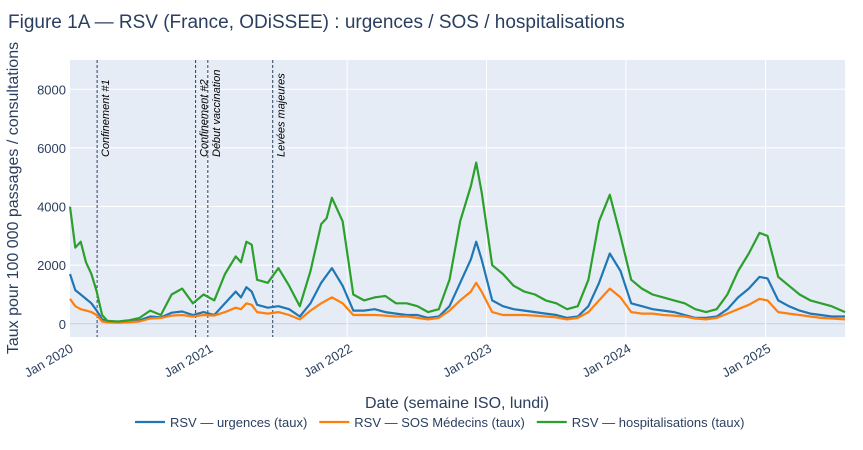  Describe the element at coordinates (457, 403) in the screenshot. I see `x-axis-title: Date (semaine ISO, lundi)` at that location.